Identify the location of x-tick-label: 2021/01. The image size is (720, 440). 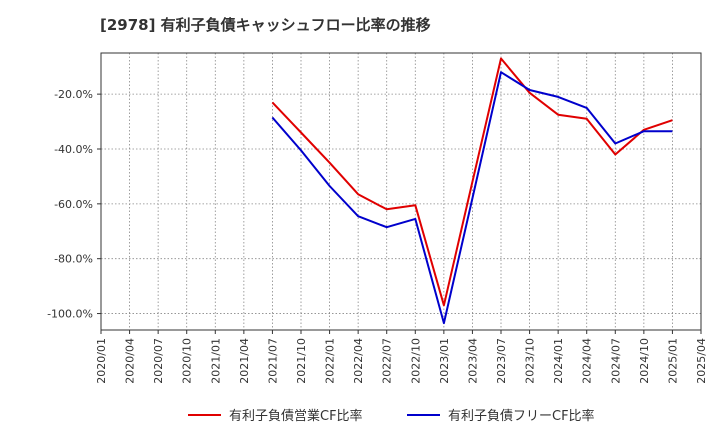
(215, 361).